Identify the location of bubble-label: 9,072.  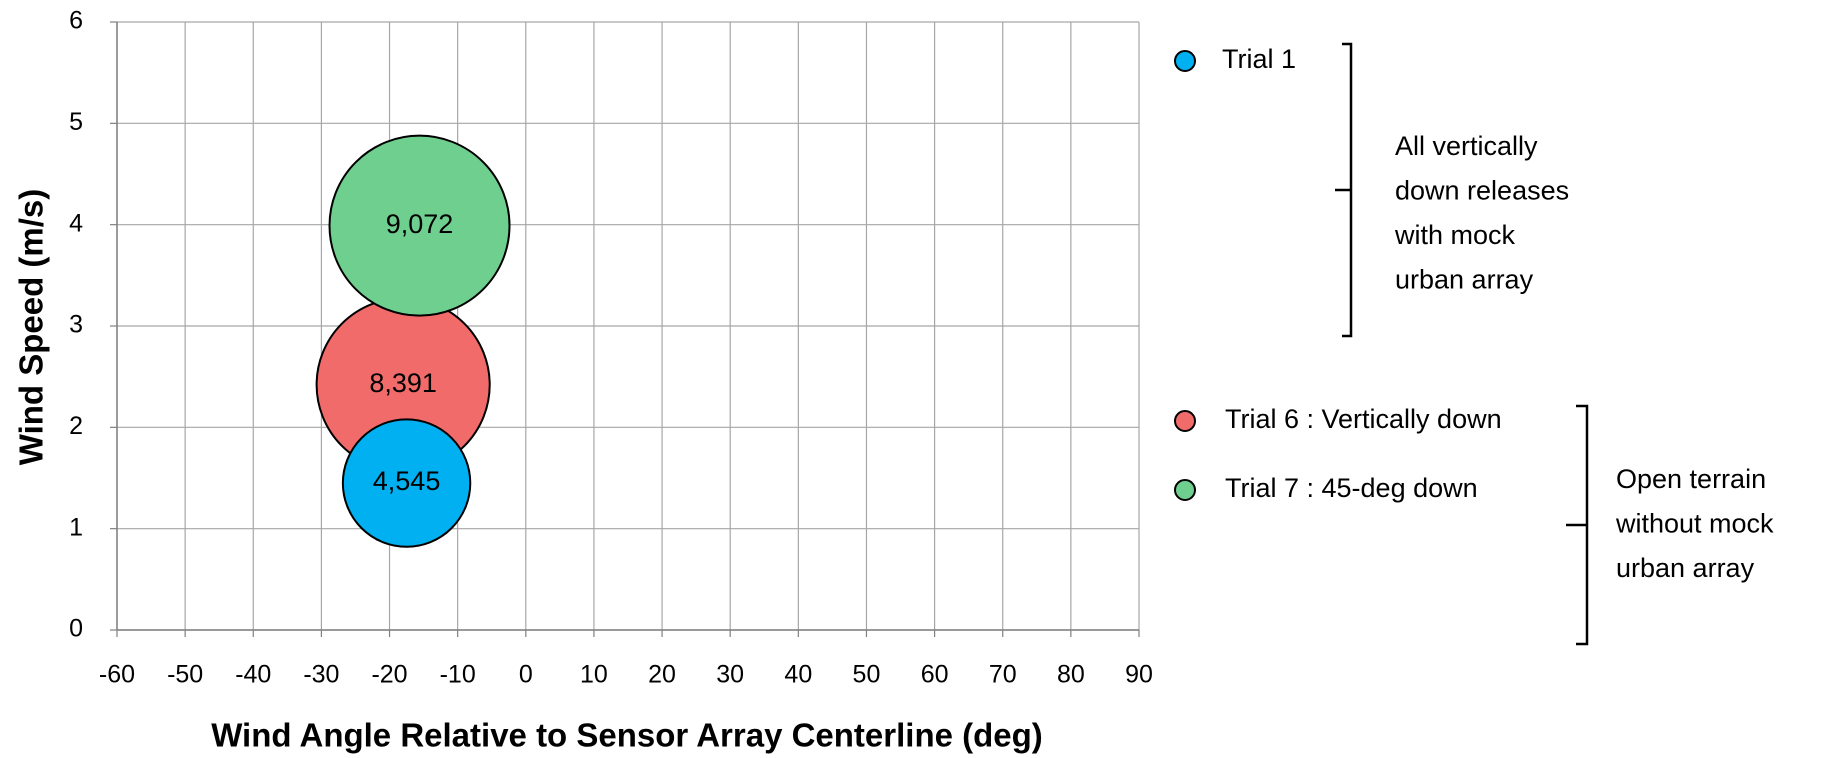
(420, 224).